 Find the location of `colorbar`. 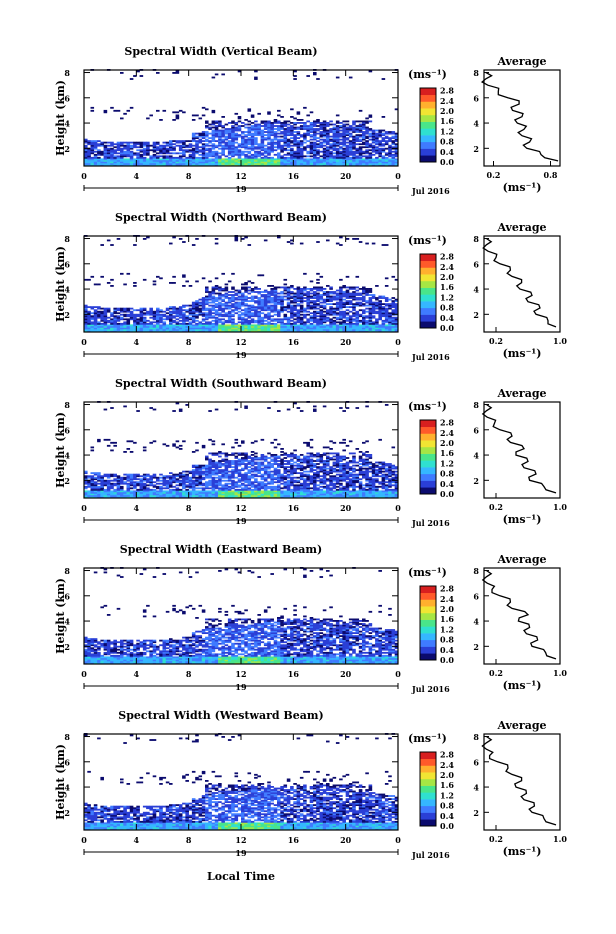

colorbar is located at coordinates (428, 125).